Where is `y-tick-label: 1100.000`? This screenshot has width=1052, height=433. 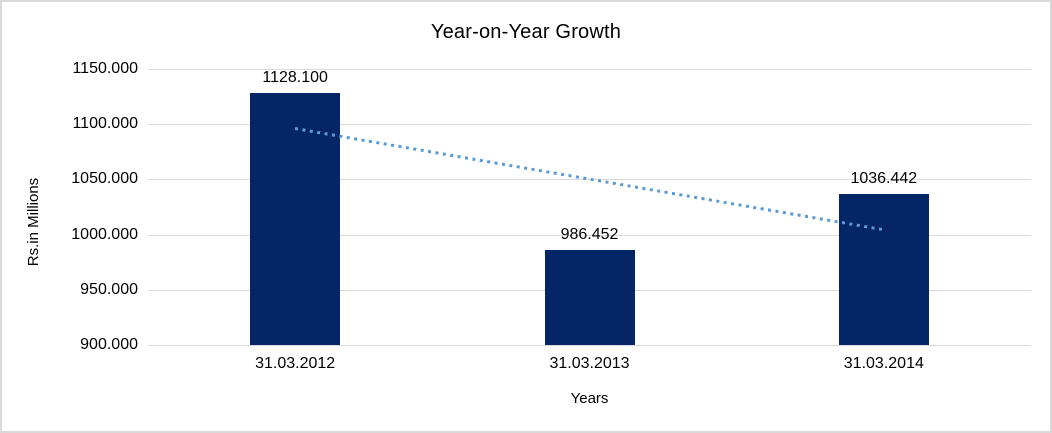
y-tick-label: 1100.000 is located at coordinates (105, 123).